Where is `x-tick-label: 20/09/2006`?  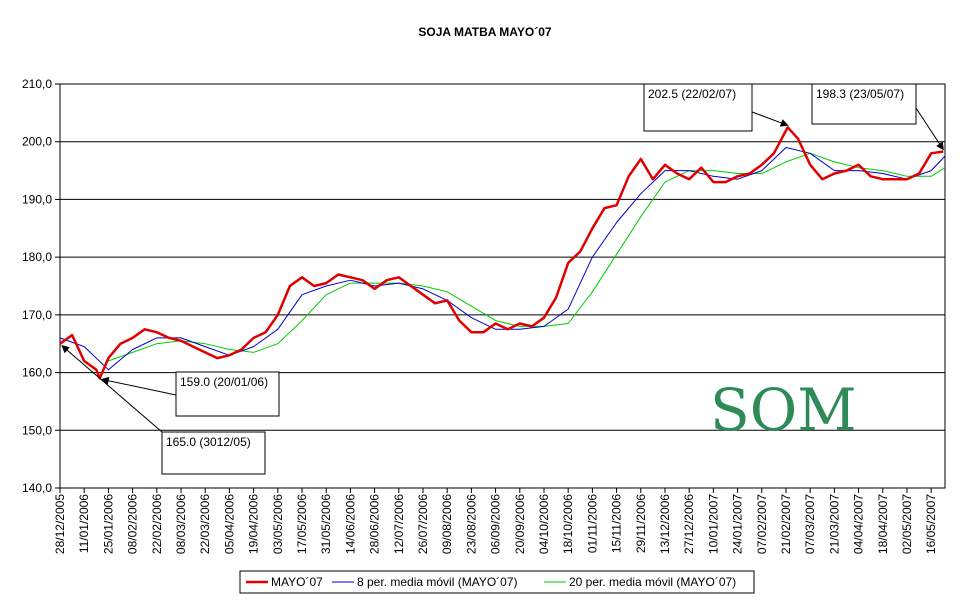
x-tick-label: 20/09/2006 is located at coordinates (520, 524).